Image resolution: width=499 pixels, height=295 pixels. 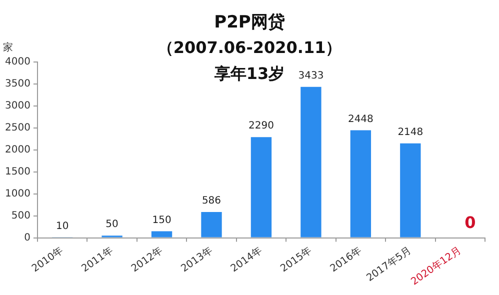 What do you see at coordinates (8, 48) in the screenshot?
I see `y-axis-title: 家` at bounding box center [8, 48].